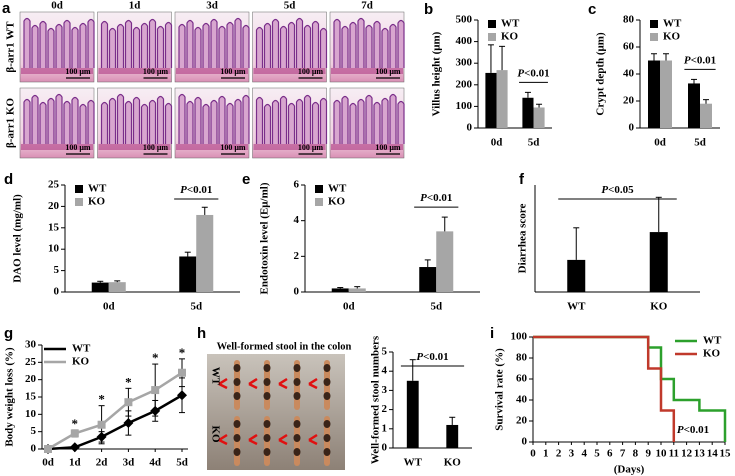 The height and width of the screenshot is (476, 735). Describe the element at coordinates (215, 434) in the screenshot. I see `row-label: KO` at that location.